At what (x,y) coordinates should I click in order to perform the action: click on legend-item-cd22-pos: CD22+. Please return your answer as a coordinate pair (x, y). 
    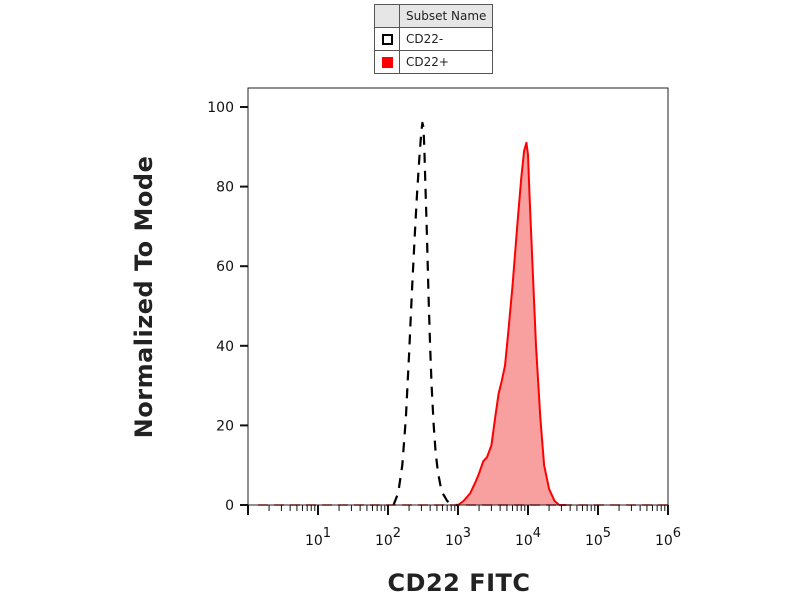
    Looking at the image, I should click on (434, 62).